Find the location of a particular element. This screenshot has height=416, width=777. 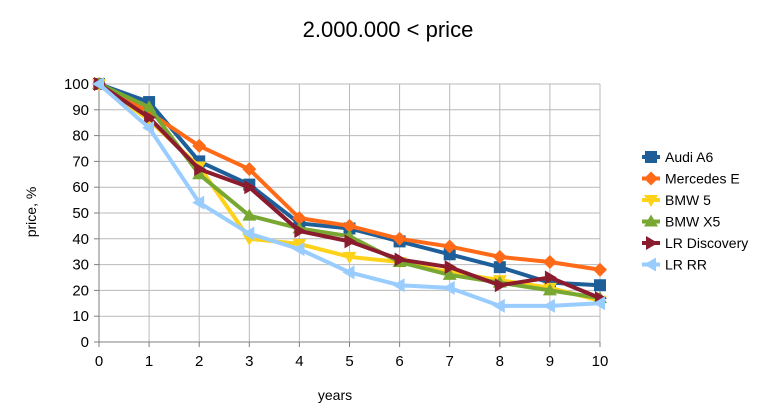

legend-label-bmw-5: BMW 5 is located at coordinates (688, 200).